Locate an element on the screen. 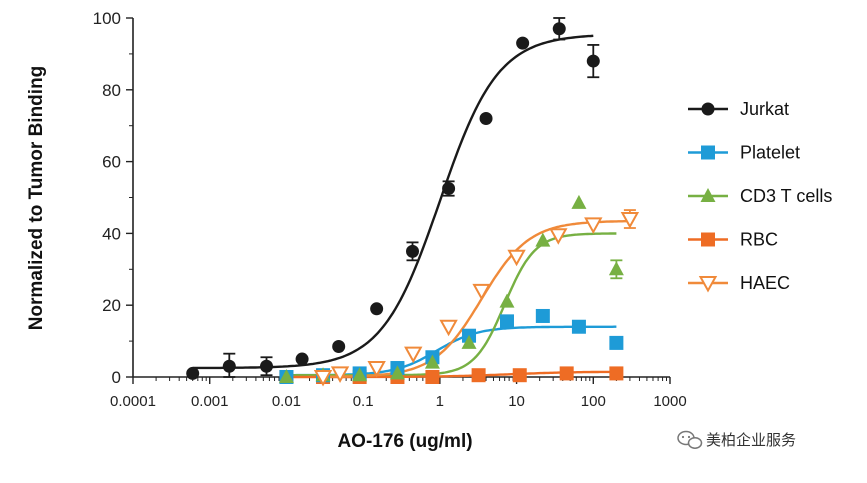  x-tick-label: 0.001 is located at coordinates (210, 401).